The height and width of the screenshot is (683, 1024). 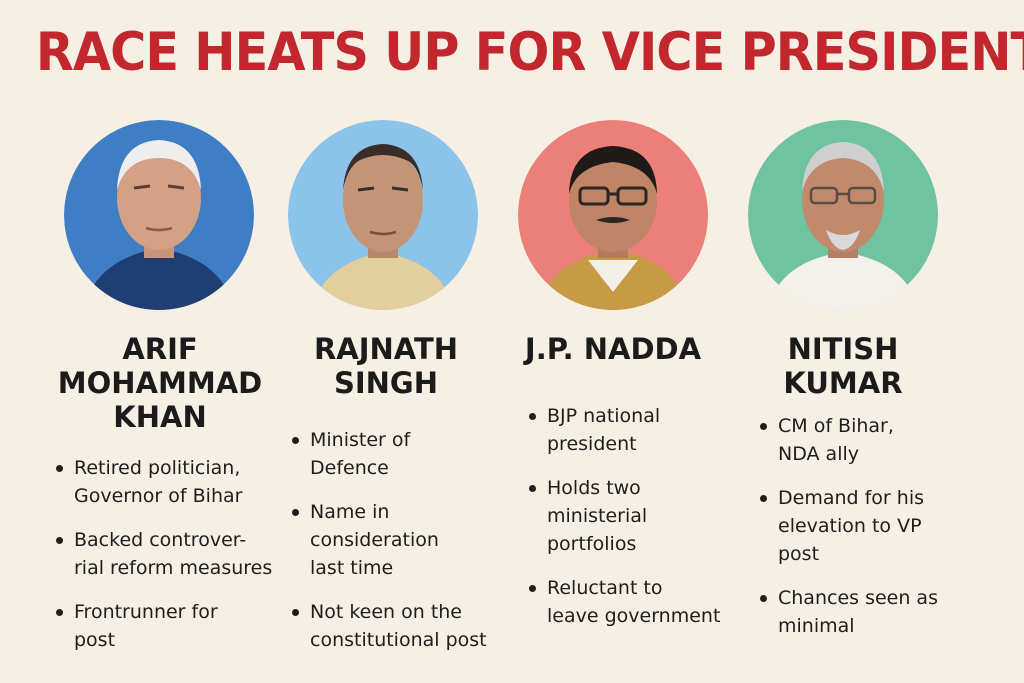 I want to click on bullet-item: Holds two ministerial portfolios, so click(x=641, y=516).